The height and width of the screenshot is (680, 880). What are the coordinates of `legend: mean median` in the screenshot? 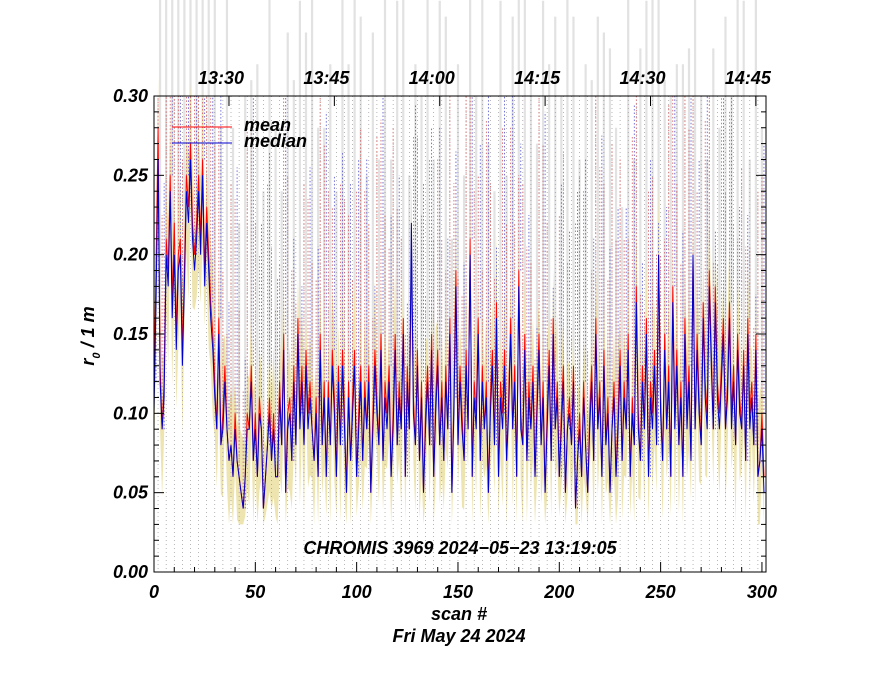 It's located at (239, 133).